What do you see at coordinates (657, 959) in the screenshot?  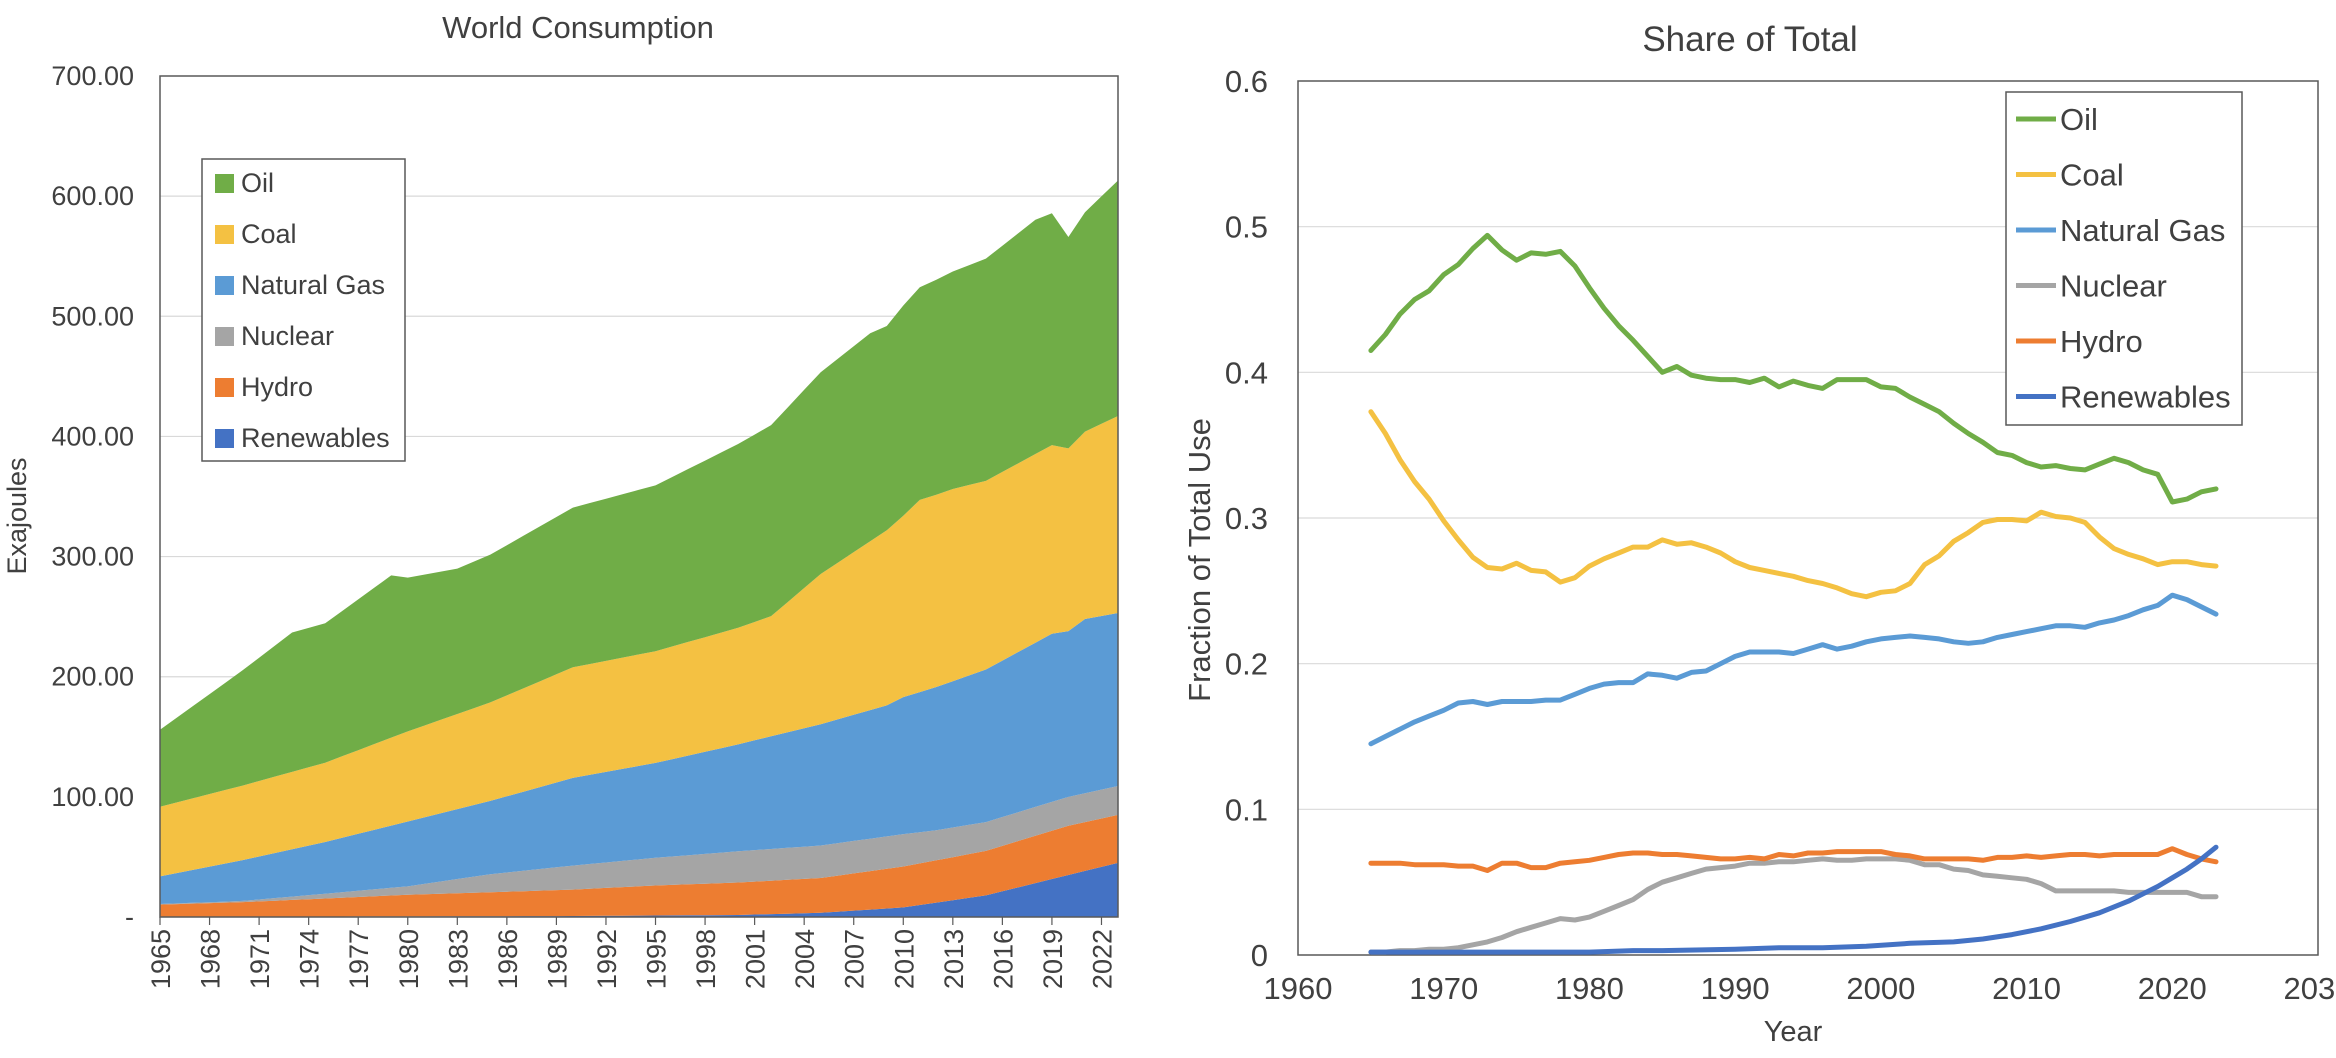 I see `left-x-tick-label: 1995` at bounding box center [657, 959].